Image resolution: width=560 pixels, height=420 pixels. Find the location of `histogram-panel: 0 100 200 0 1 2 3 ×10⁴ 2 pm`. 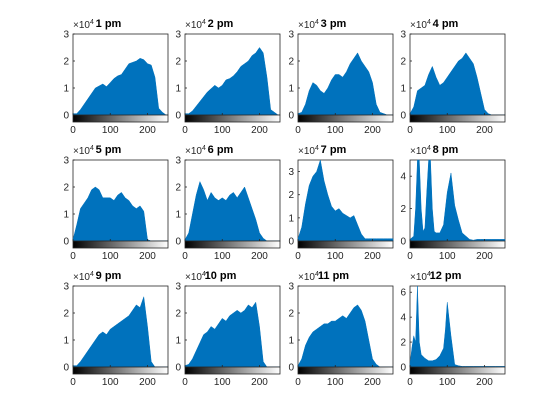

histogram-panel: 0 100 200 0 1 2 3 ×10⁴ 2 pm is located at coordinates (228, 77).